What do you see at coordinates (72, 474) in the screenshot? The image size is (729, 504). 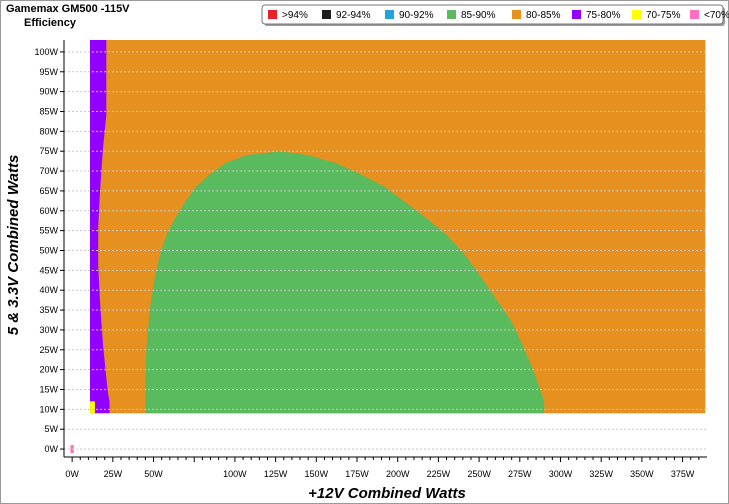 I see `x-tick-label: 0W` at bounding box center [72, 474].